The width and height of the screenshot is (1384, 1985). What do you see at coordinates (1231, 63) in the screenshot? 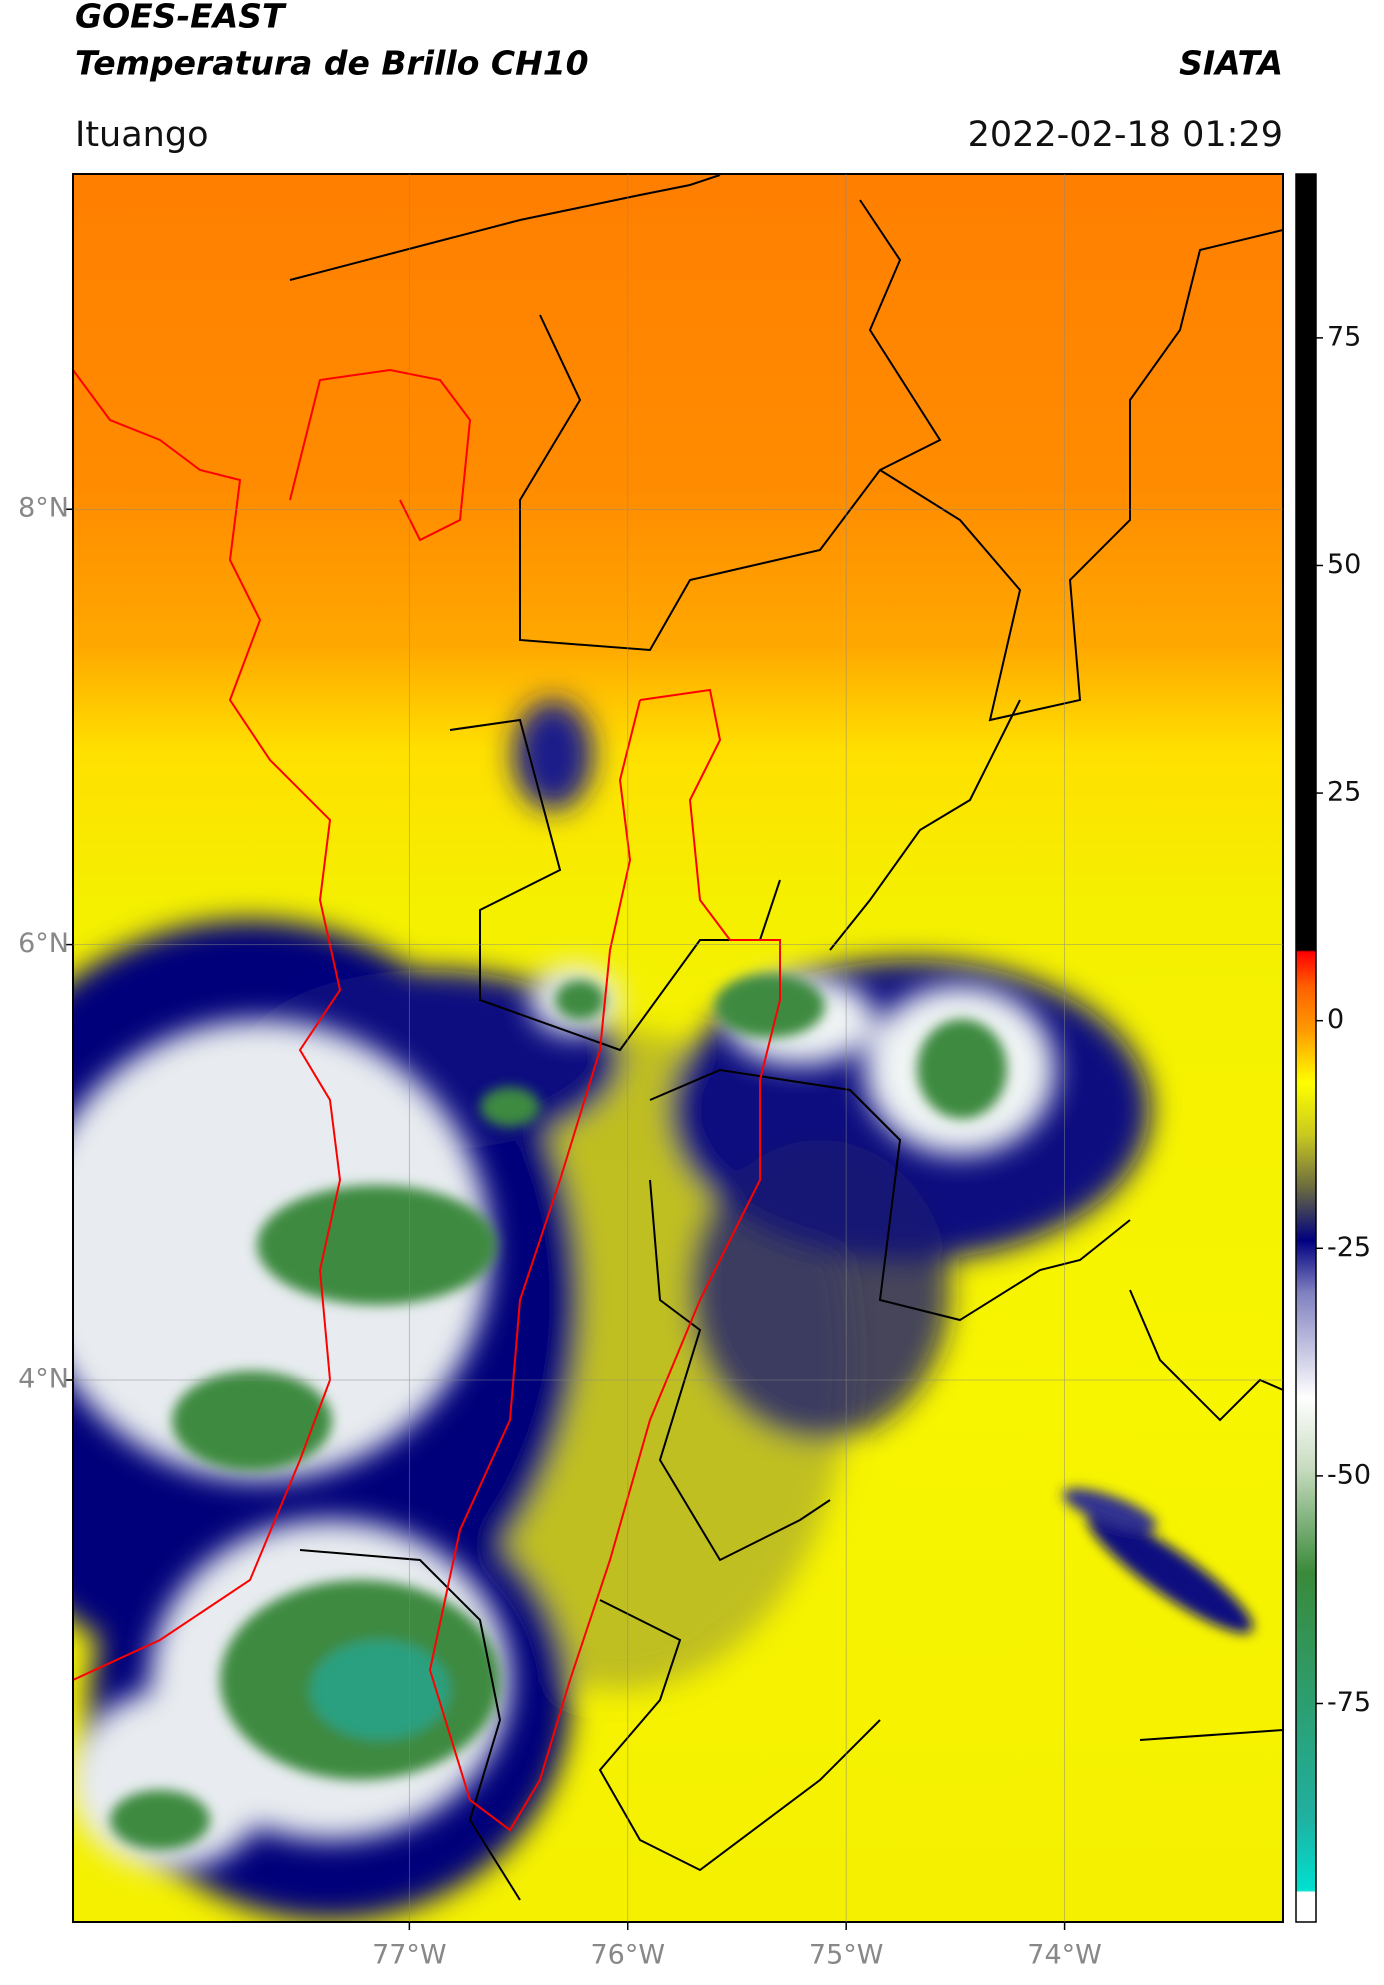
I see `source: SIATA` at bounding box center [1231, 63].